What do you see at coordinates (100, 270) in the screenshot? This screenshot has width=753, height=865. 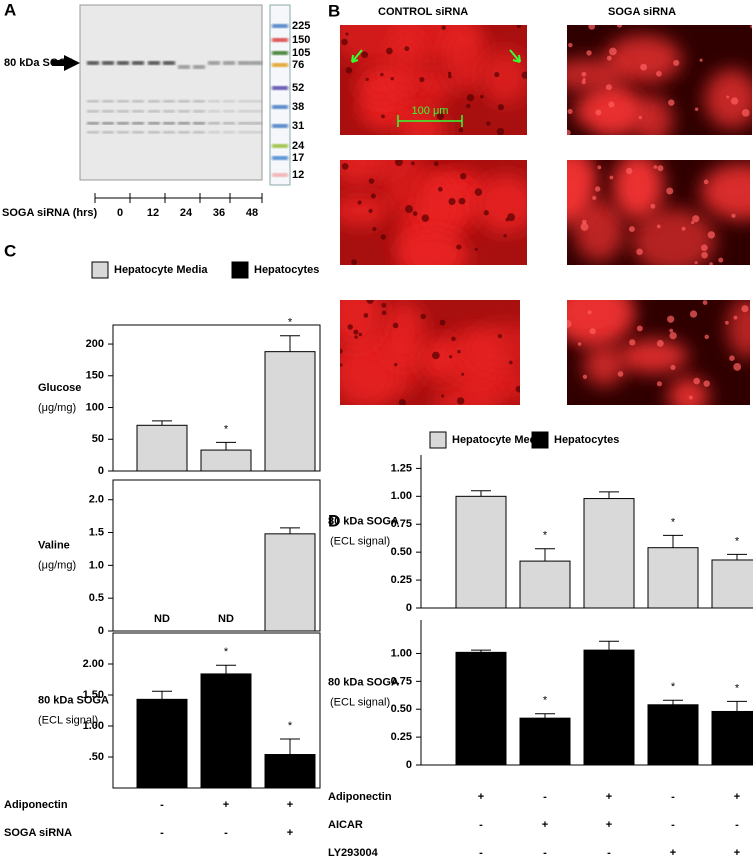 I see `legend-swatch` at bounding box center [100, 270].